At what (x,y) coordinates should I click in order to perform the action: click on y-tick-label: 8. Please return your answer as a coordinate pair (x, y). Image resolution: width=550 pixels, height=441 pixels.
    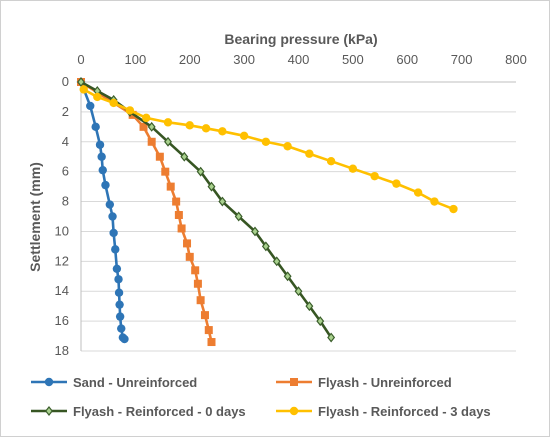
    Looking at the image, I should click on (65, 201).